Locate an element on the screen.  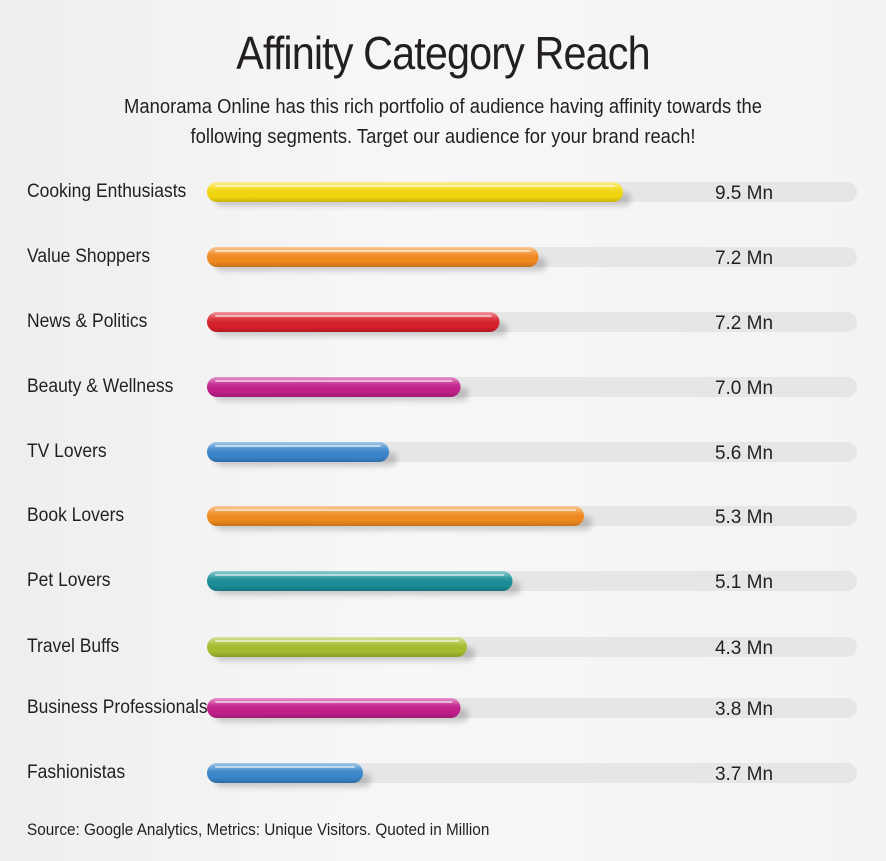
category-label: TV Lovers is located at coordinates (67, 450).